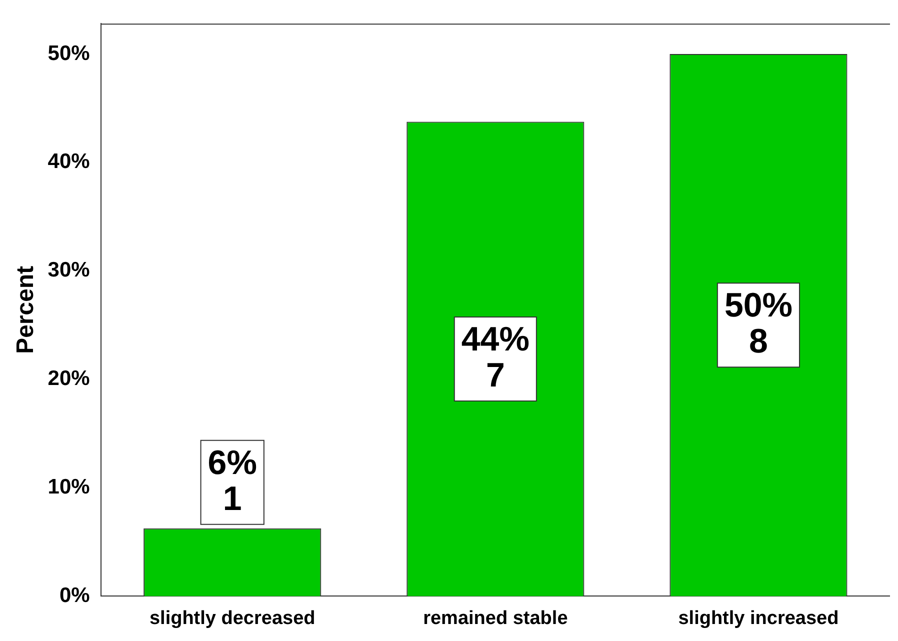  I want to click on data-label: 50% 8, so click(758, 323).